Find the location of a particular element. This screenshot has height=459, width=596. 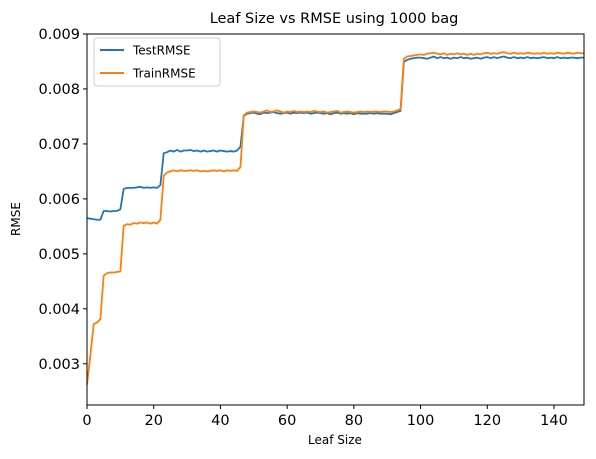

x-tick-label: 20 is located at coordinates (153, 421).